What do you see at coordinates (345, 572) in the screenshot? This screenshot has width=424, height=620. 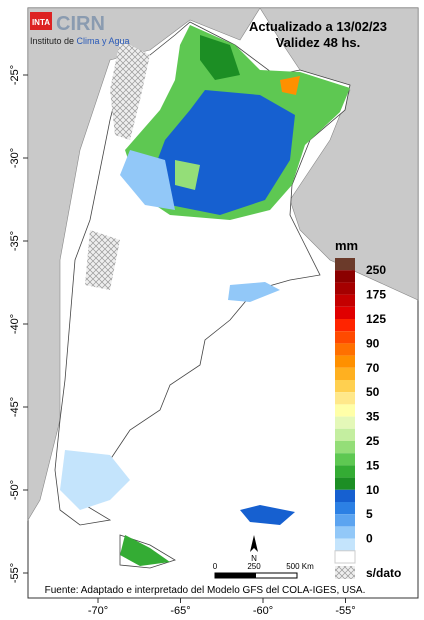 I see `nodata-swatch` at bounding box center [345, 572].